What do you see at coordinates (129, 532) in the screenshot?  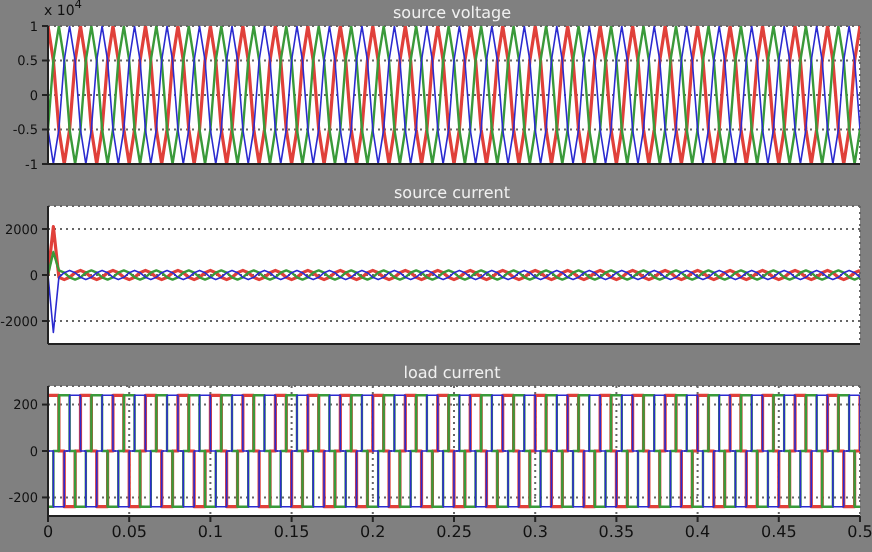 I see `x-tick-label: 0.05` at bounding box center [129, 532].